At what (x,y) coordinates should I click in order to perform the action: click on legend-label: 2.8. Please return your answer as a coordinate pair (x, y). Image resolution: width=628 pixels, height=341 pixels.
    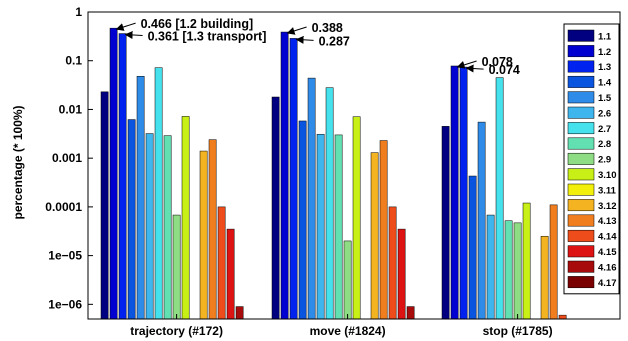
    Looking at the image, I should click on (604, 144).